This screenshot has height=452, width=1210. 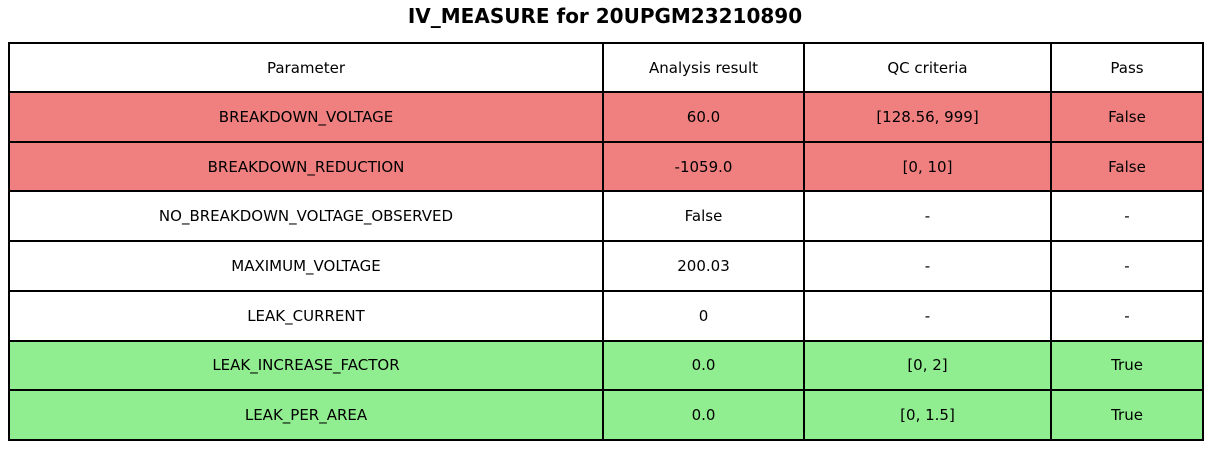 I want to click on cell-parameter: BREAKDOWN_VOLTAGE, so click(x=306, y=117).